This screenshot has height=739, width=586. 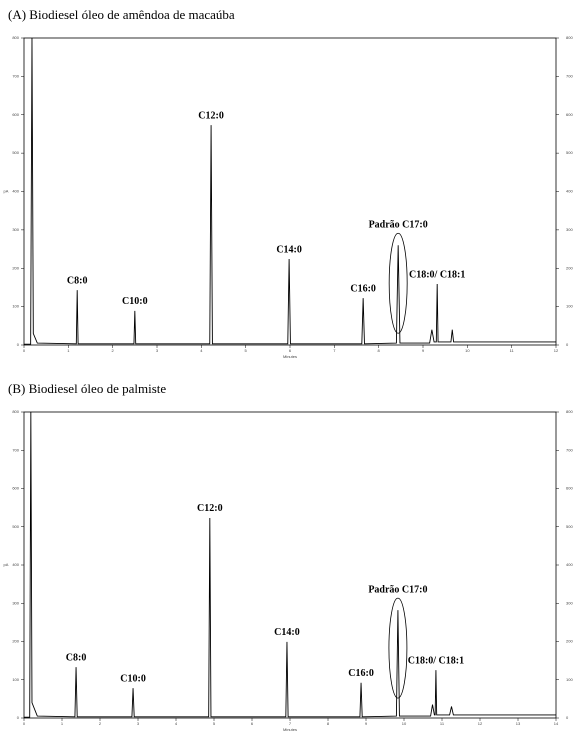 I want to click on x-tick-label: 13, so click(x=518, y=723).